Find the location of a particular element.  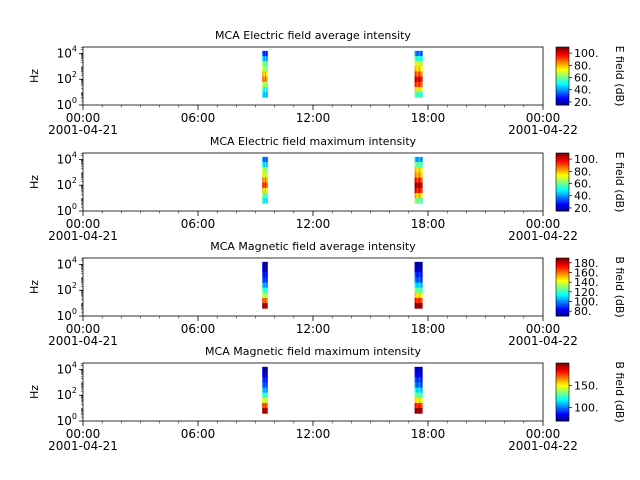

colorbar-tick-label: 160. is located at coordinates (586, 273).